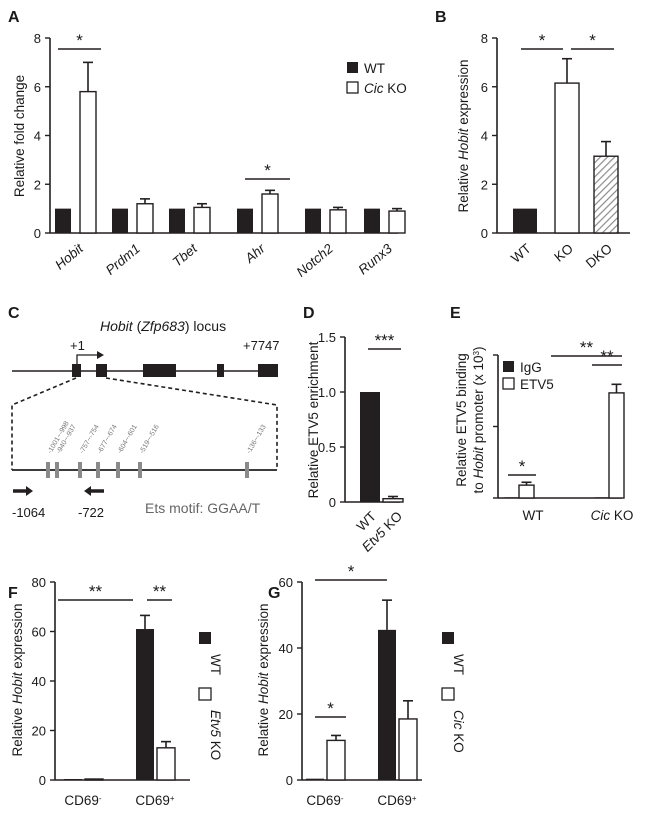 The image size is (654, 819). I want to click on panel-f-y-tick-label: 0, so click(42, 780).